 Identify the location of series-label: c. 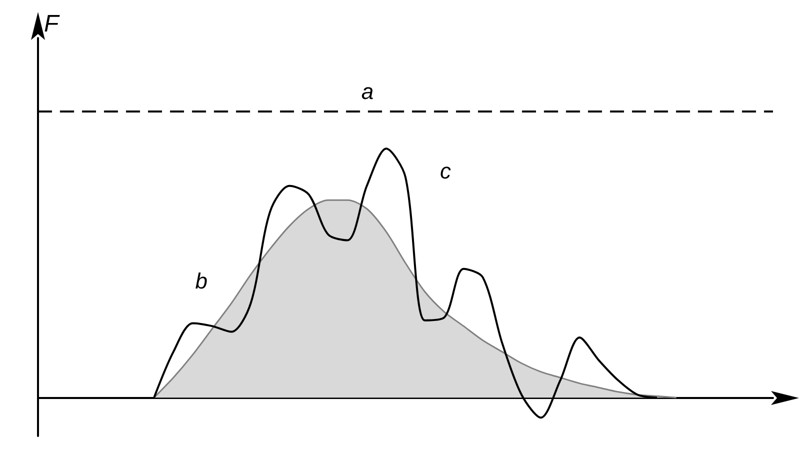
(445, 171).